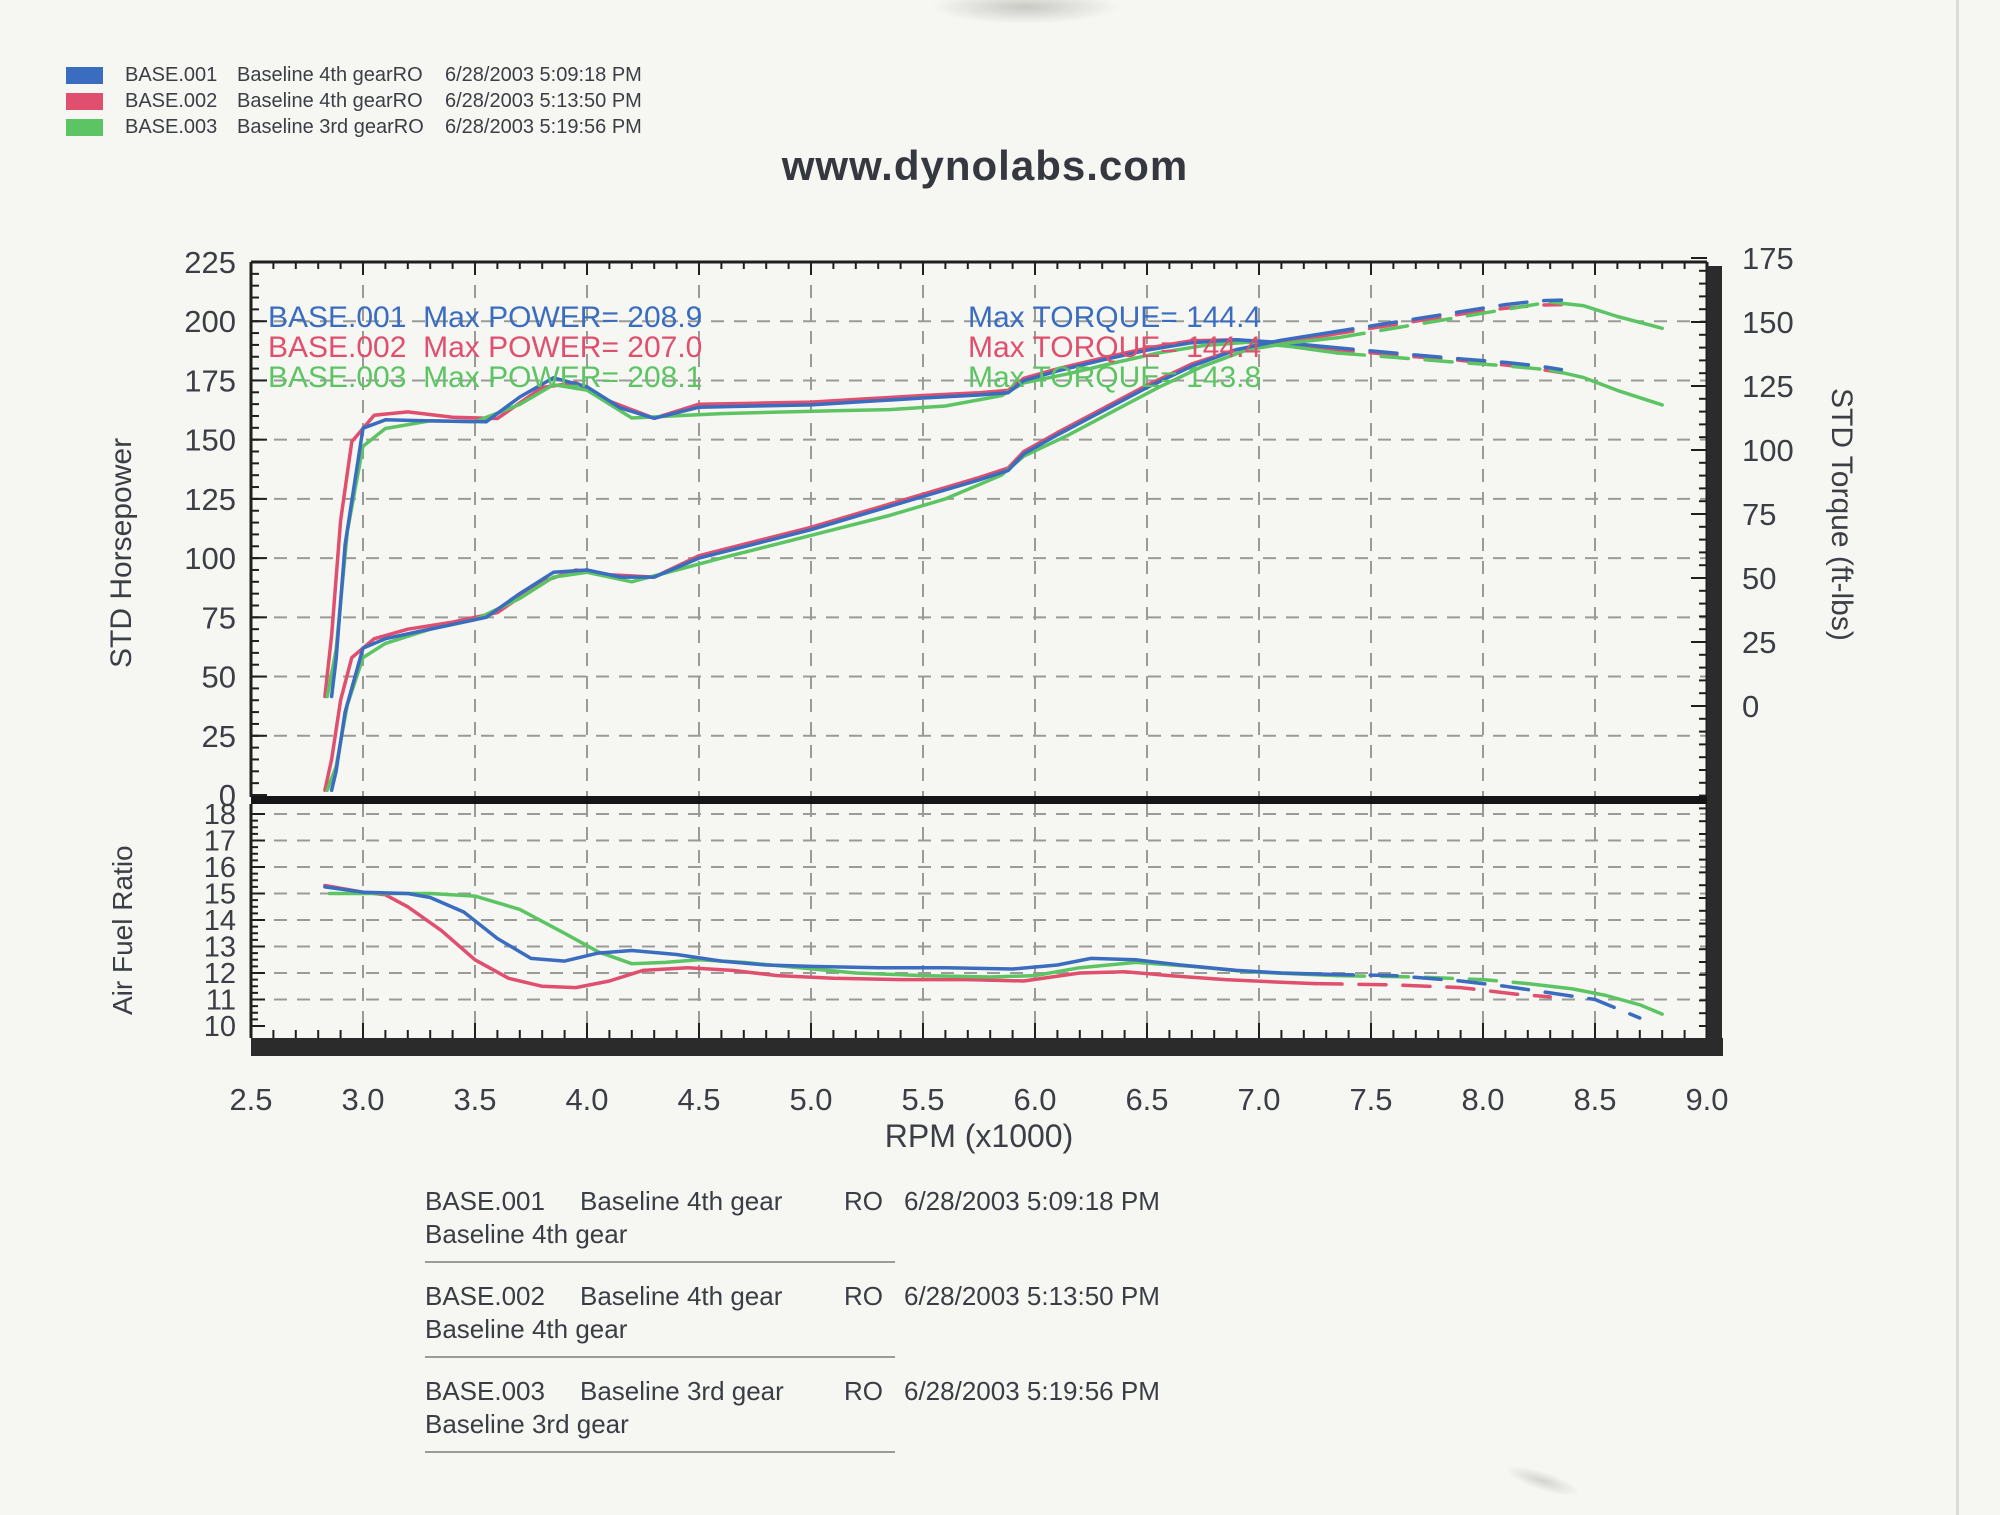 The image size is (2000, 1515). I want to click on svg-text: 8.0, so click(1482, 1099).